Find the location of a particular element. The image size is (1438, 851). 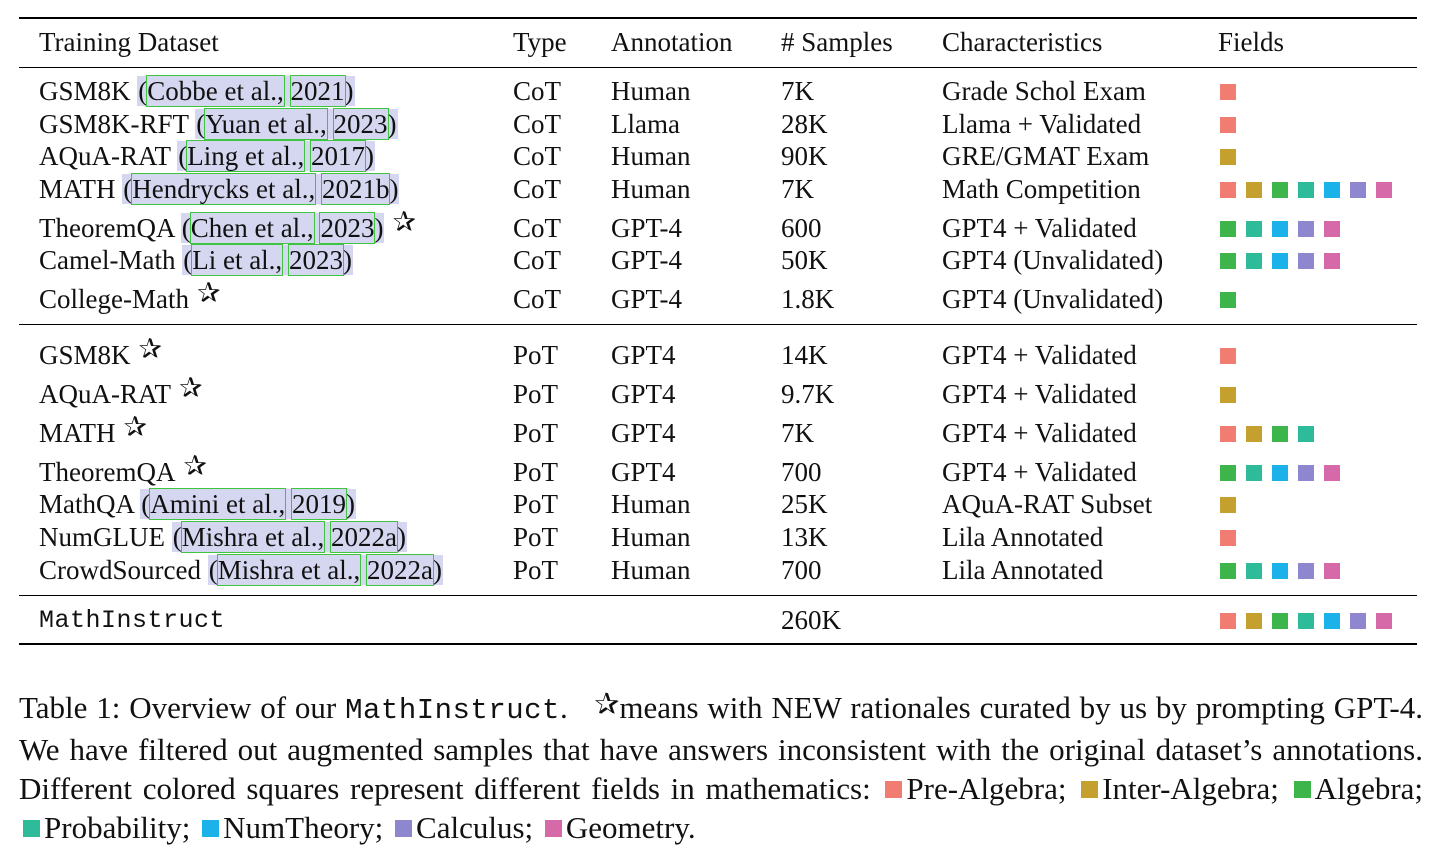

dataset-label: AQuA-RAT is located at coordinates (105, 394).